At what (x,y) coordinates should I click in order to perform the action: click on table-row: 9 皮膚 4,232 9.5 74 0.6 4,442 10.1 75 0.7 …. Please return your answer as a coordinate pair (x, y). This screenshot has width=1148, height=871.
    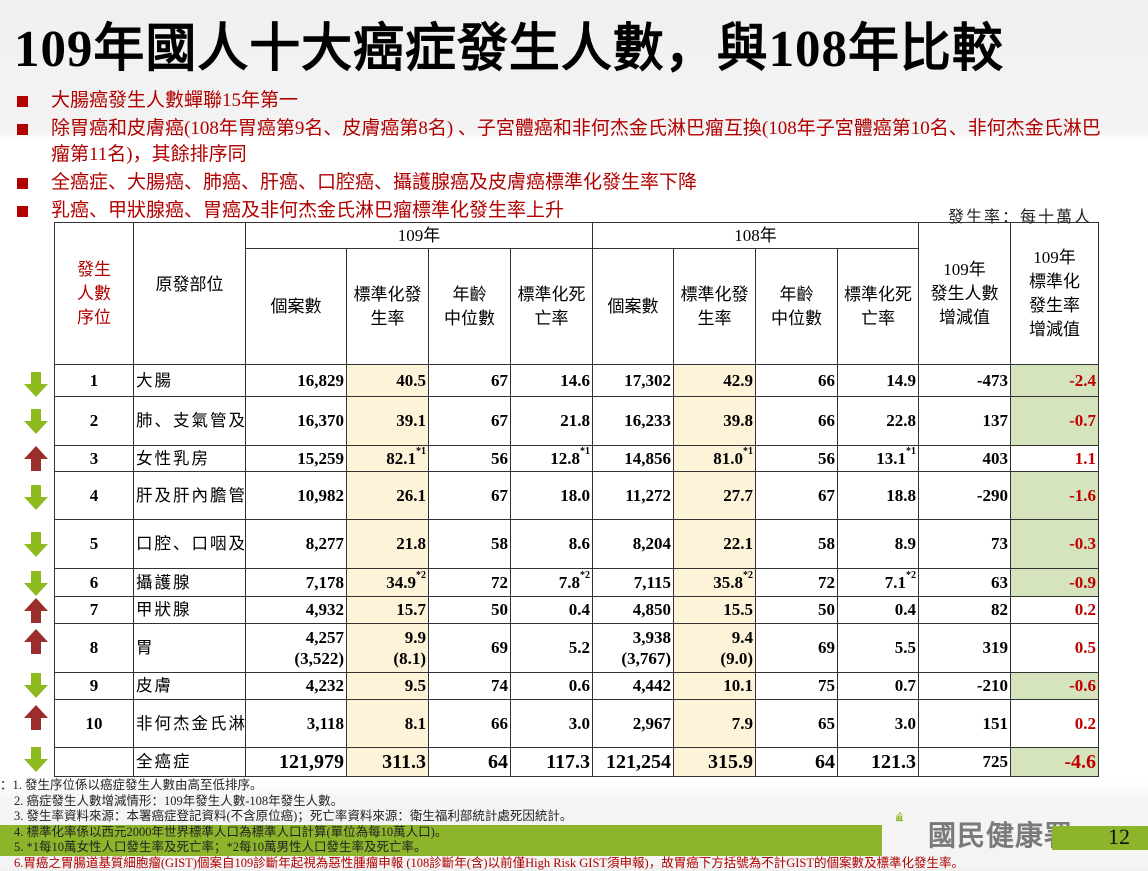
    Looking at the image, I should click on (577, 686).